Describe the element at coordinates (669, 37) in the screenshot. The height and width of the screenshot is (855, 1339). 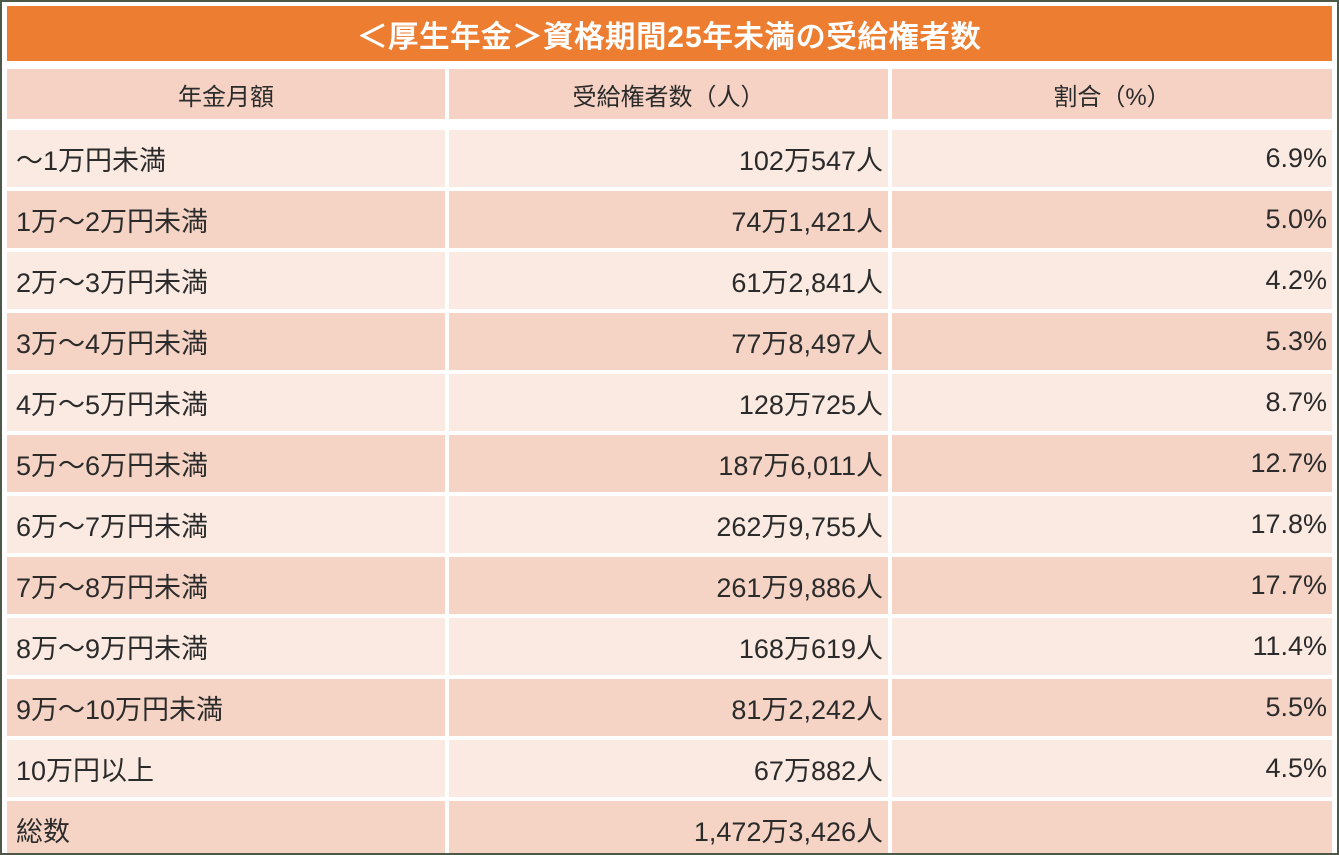
I see `table-title: ＜厚生年金＞資格期間25年未満の受給権者数` at that location.